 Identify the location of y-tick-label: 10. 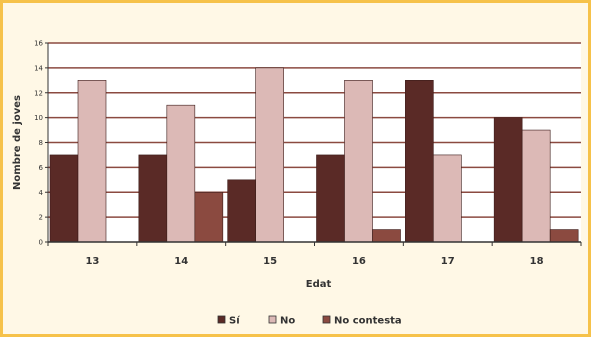
(38, 118).